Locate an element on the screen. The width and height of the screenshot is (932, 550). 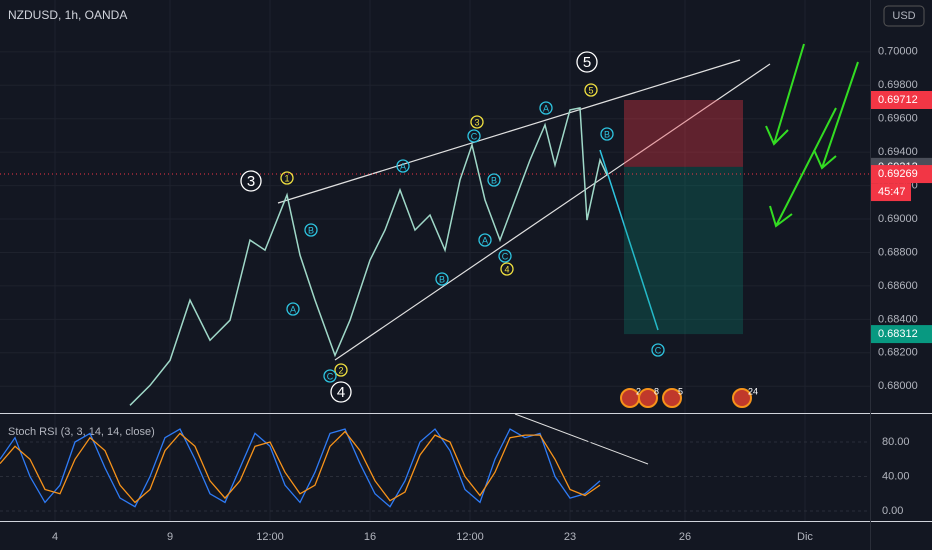
y-tick-label: 0.68000 is located at coordinates (898, 386).